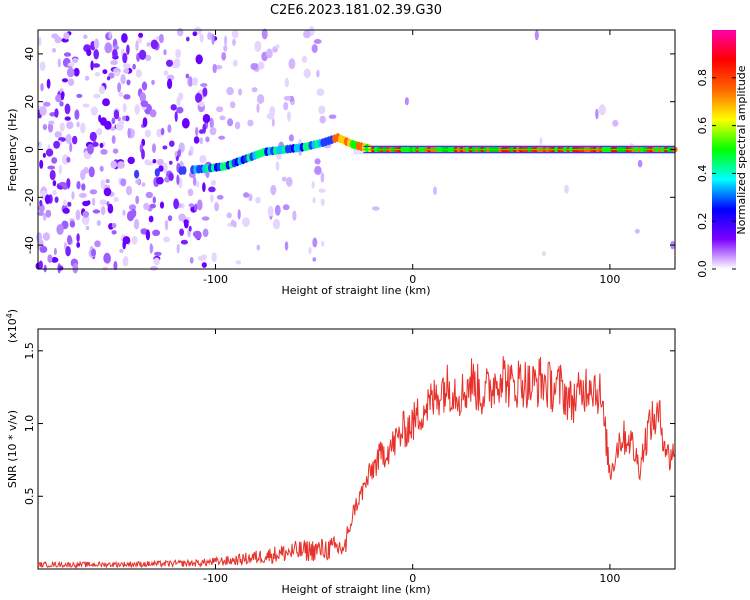  Describe the element at coordinates (184, 170) in the screenshot. I see `ridge-cell` at that location.